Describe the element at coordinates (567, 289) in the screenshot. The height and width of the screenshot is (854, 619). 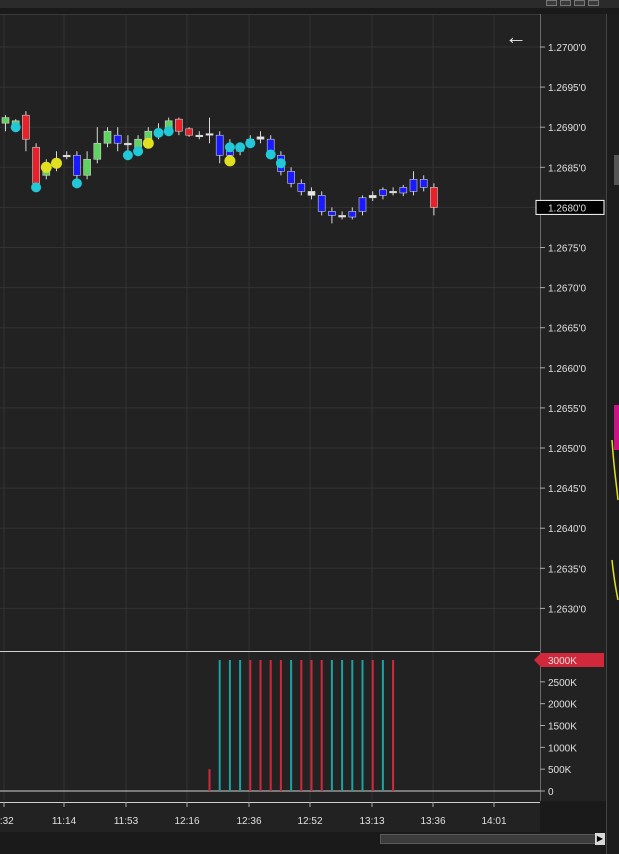
I see `price-tick-label: 1.2670'0` at that location.